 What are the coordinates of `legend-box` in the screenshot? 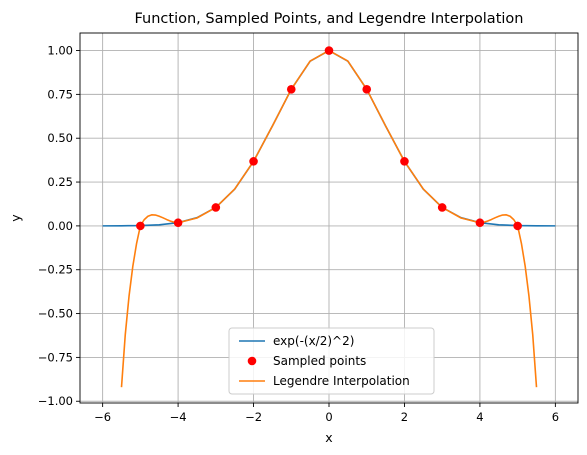 It's located at (331, 361).